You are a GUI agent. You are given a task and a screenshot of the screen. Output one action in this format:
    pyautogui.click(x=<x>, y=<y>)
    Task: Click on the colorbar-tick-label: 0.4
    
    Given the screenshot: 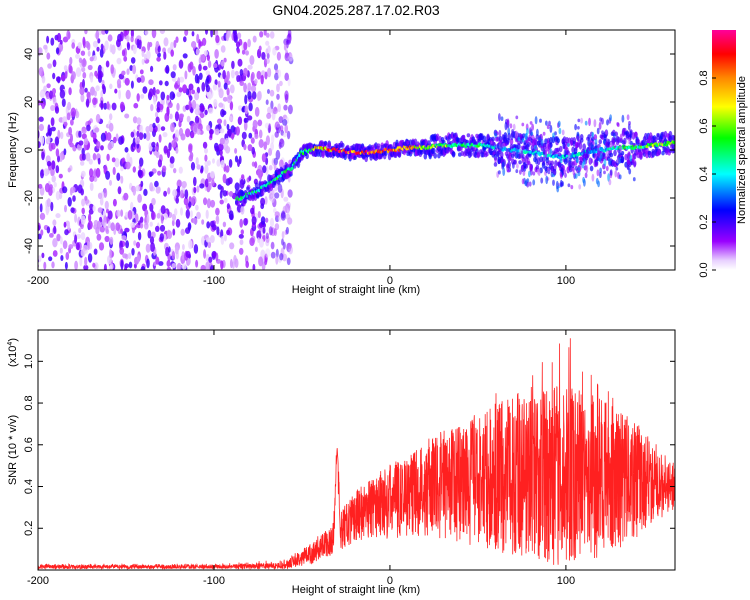 What is the action you would take?
    pyautogui.click(x=704, y=173)
    